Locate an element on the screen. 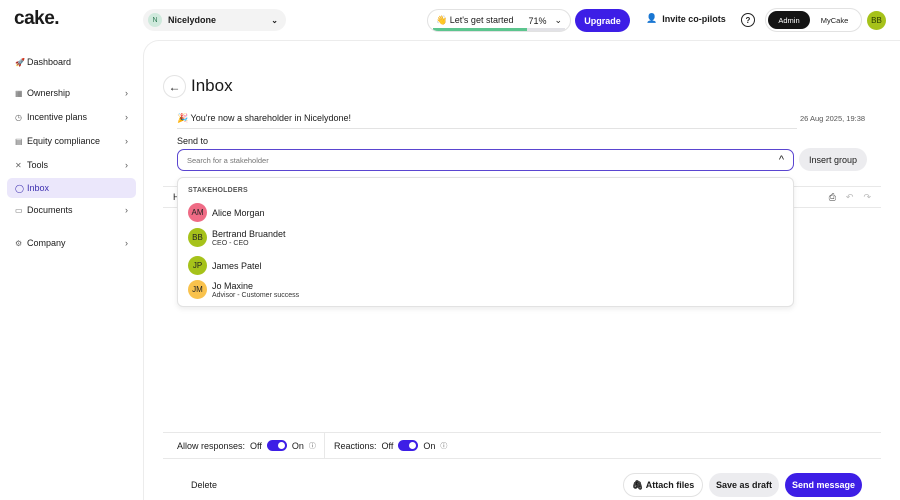 The image size is (900, 500). org-avatar: N is located at coordinates (155, 20).